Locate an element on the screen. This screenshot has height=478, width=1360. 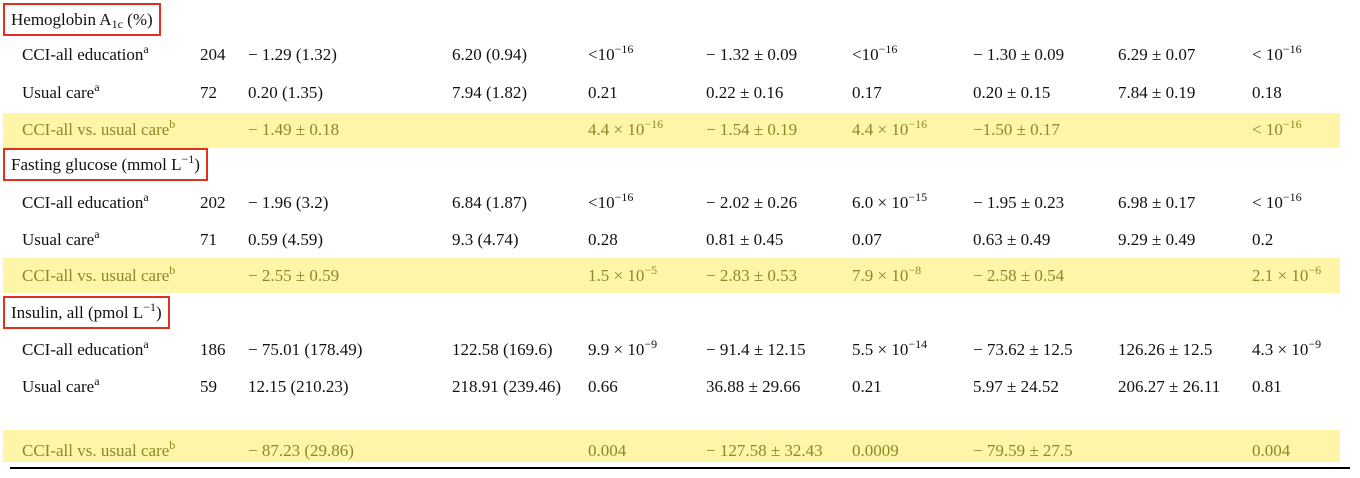
cell: 0.21 is located at coordinates (603, 93).